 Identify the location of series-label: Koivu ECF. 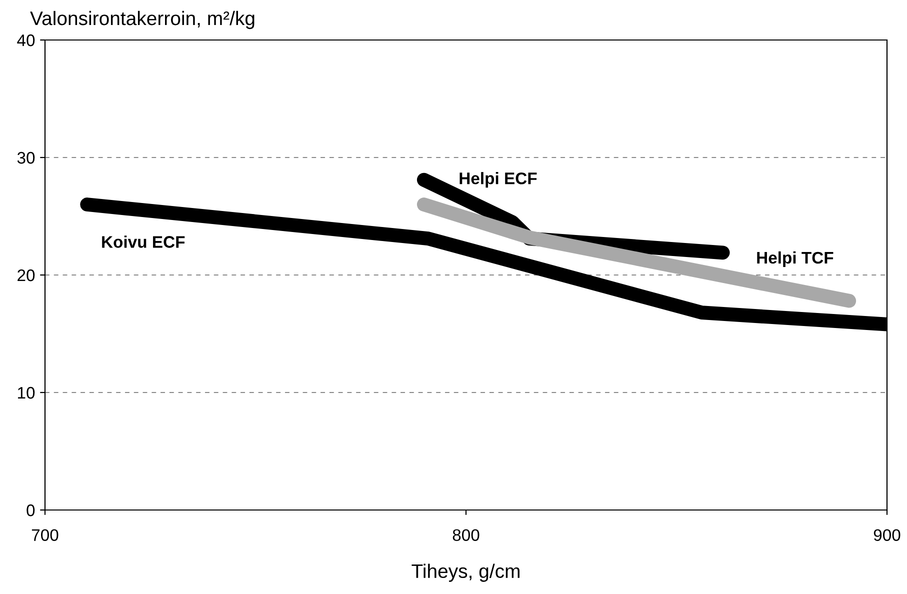
(143, 242).